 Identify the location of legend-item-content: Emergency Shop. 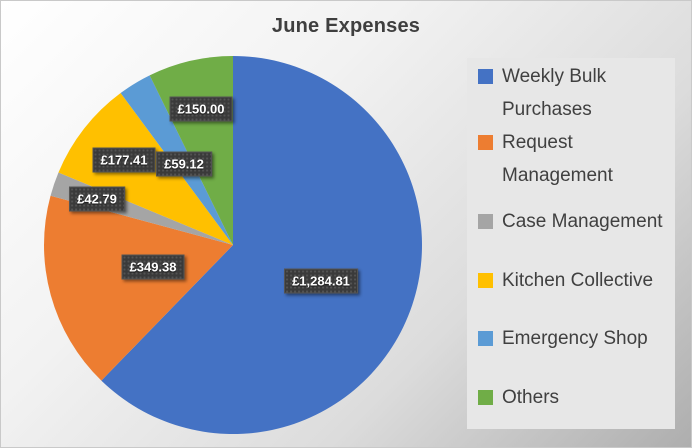
(563, 338).